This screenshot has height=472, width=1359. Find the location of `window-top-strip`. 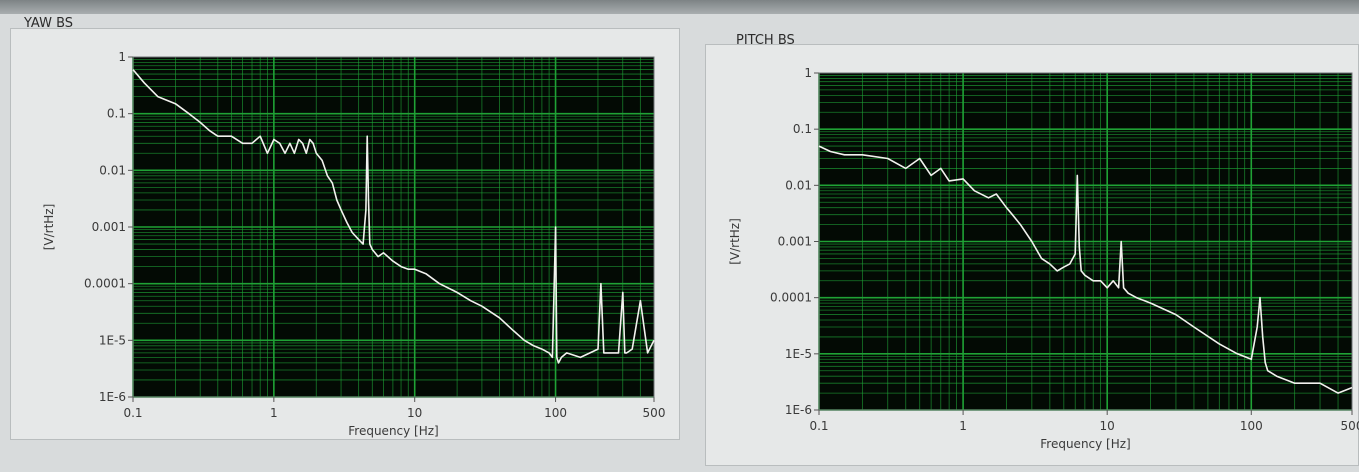

window-top-strip is located at coordinates (679, 7).